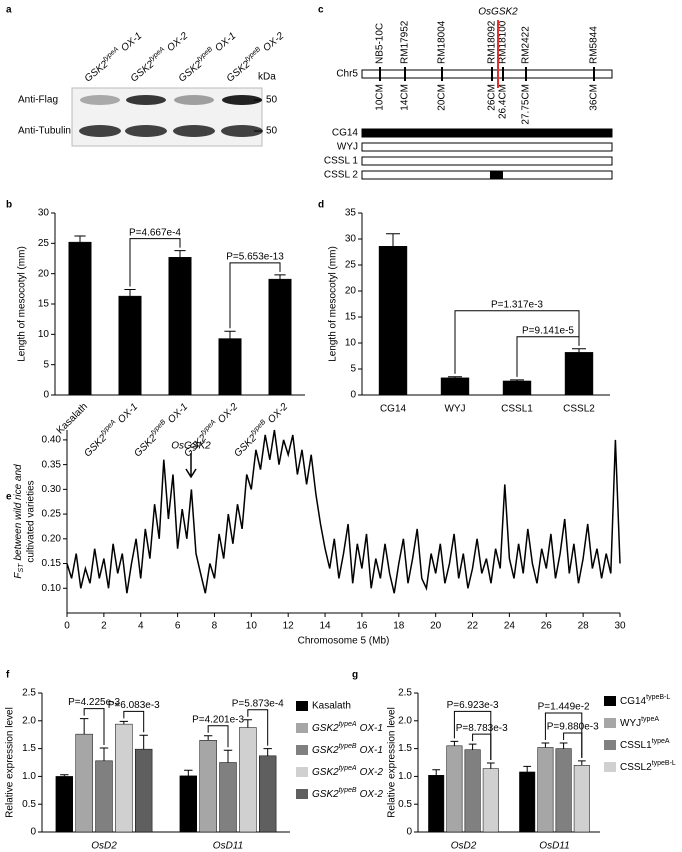  Describe the element at coordinates (636, 745) in the screenshot. I see `text-part: CSSL1` at that location.